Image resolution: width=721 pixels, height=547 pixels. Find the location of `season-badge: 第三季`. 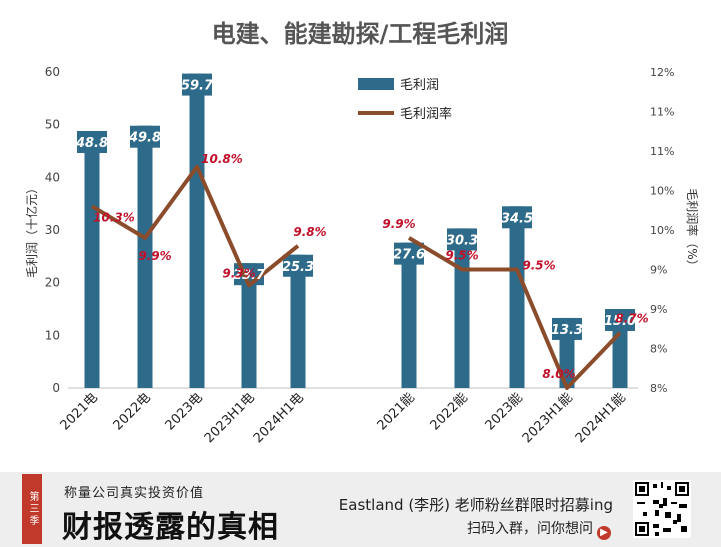

season-badge: 第三季 is located at coordinates (32, 509).